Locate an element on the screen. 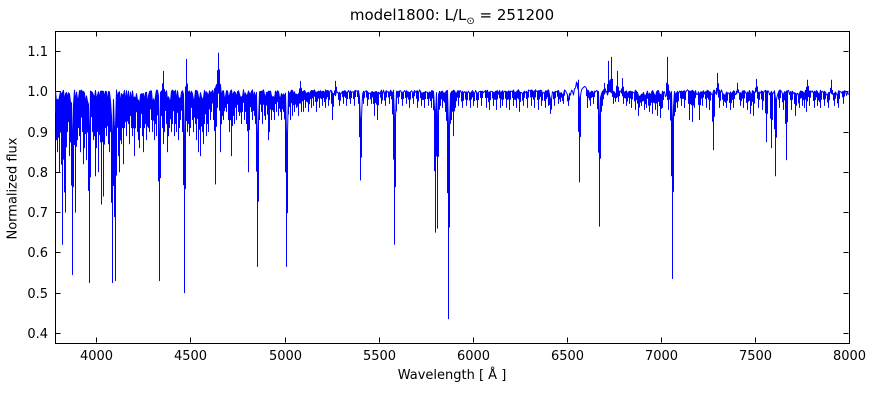  y-tick-label: 0.8 is located at coordinates (37, 173).